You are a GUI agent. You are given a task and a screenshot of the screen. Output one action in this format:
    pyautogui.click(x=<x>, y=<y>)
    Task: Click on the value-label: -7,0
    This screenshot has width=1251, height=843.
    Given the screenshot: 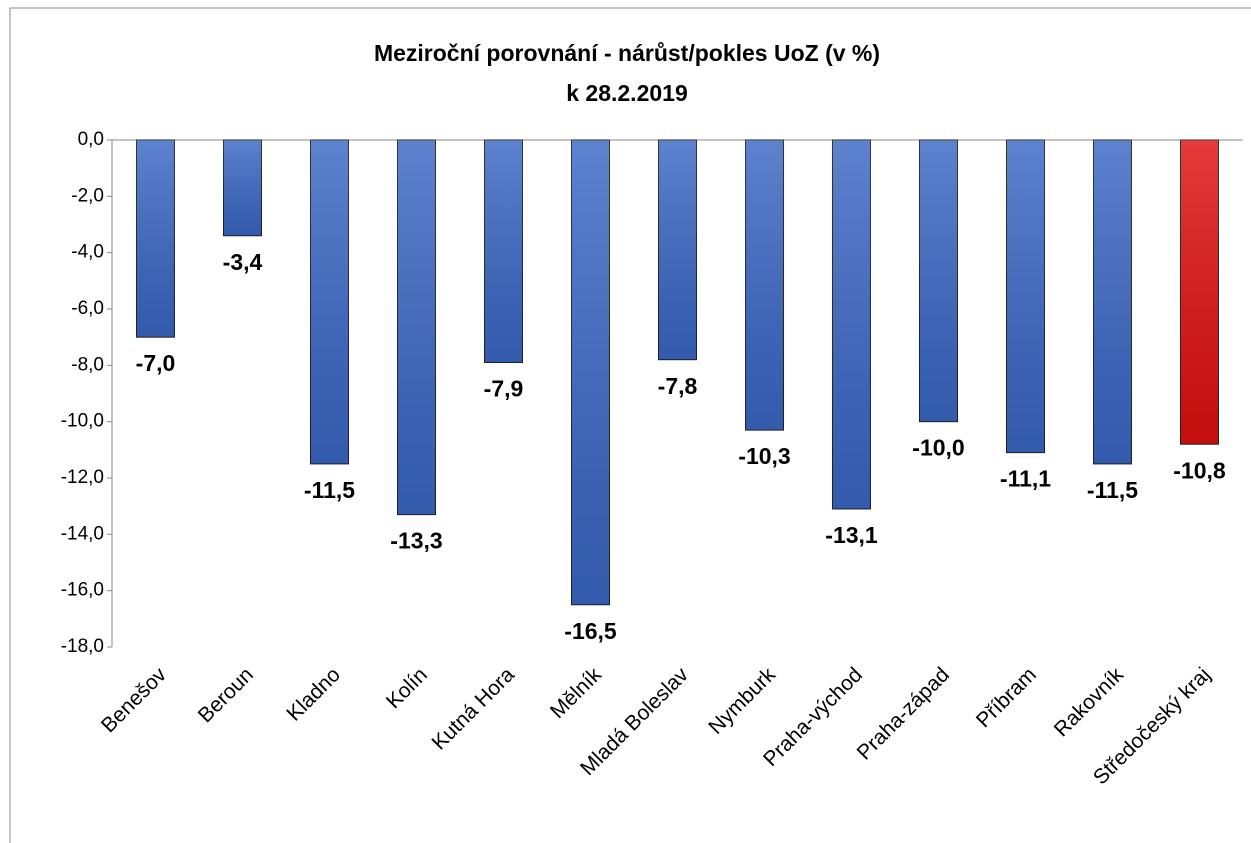 What is the action you would take?
    pyautogui.click(x=156, y=363)
    